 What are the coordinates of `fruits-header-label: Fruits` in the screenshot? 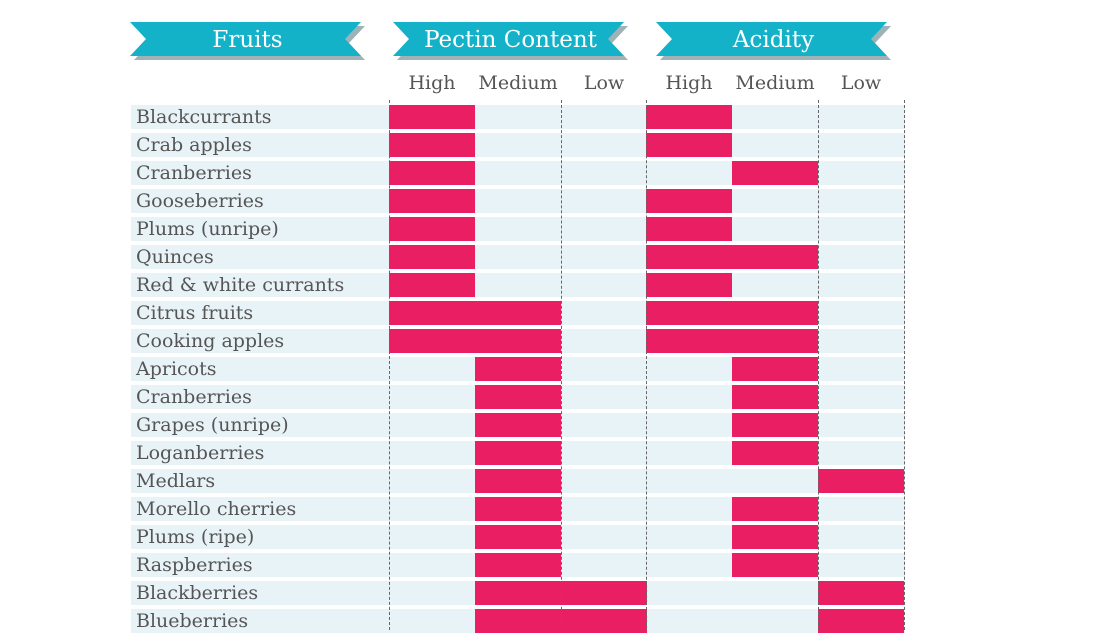 It's located at (247, 40).